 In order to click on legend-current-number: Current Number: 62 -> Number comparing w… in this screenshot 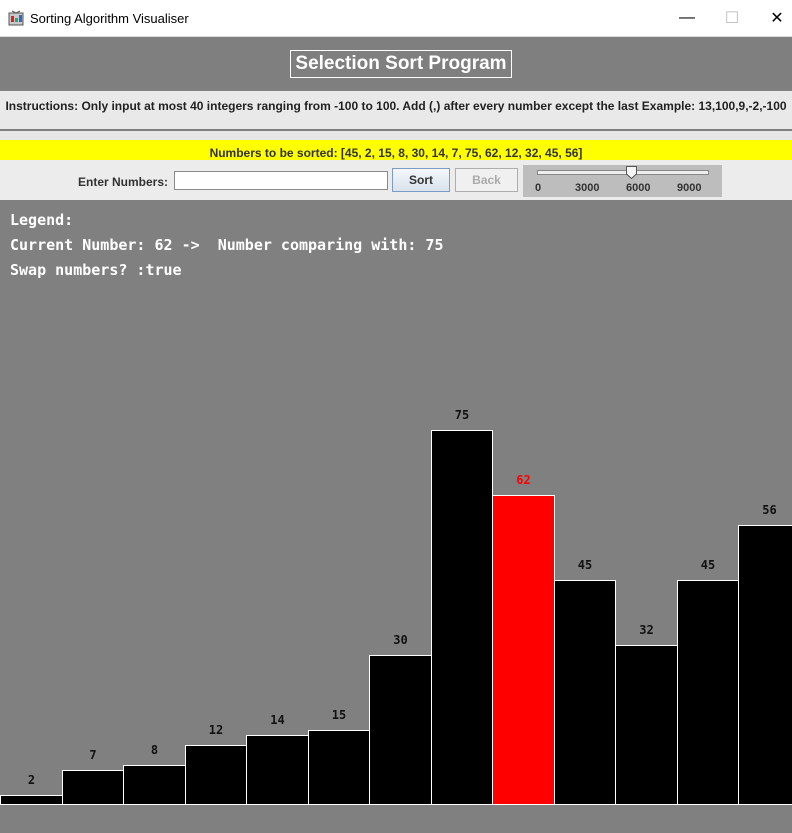, I will do `click(227, 245)`.